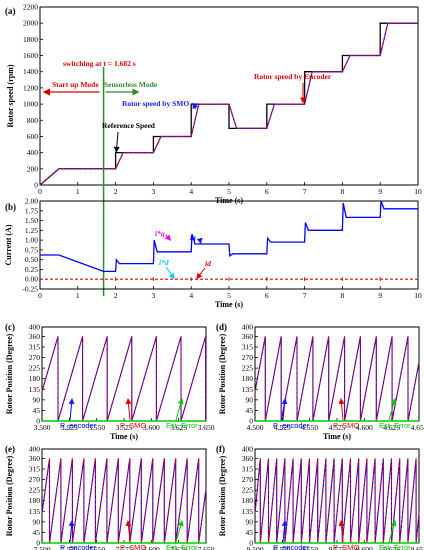  Describe the element at coordinates (42, 427) in the screenshot. I see `x-tick-label-c: 3.500` at that location.